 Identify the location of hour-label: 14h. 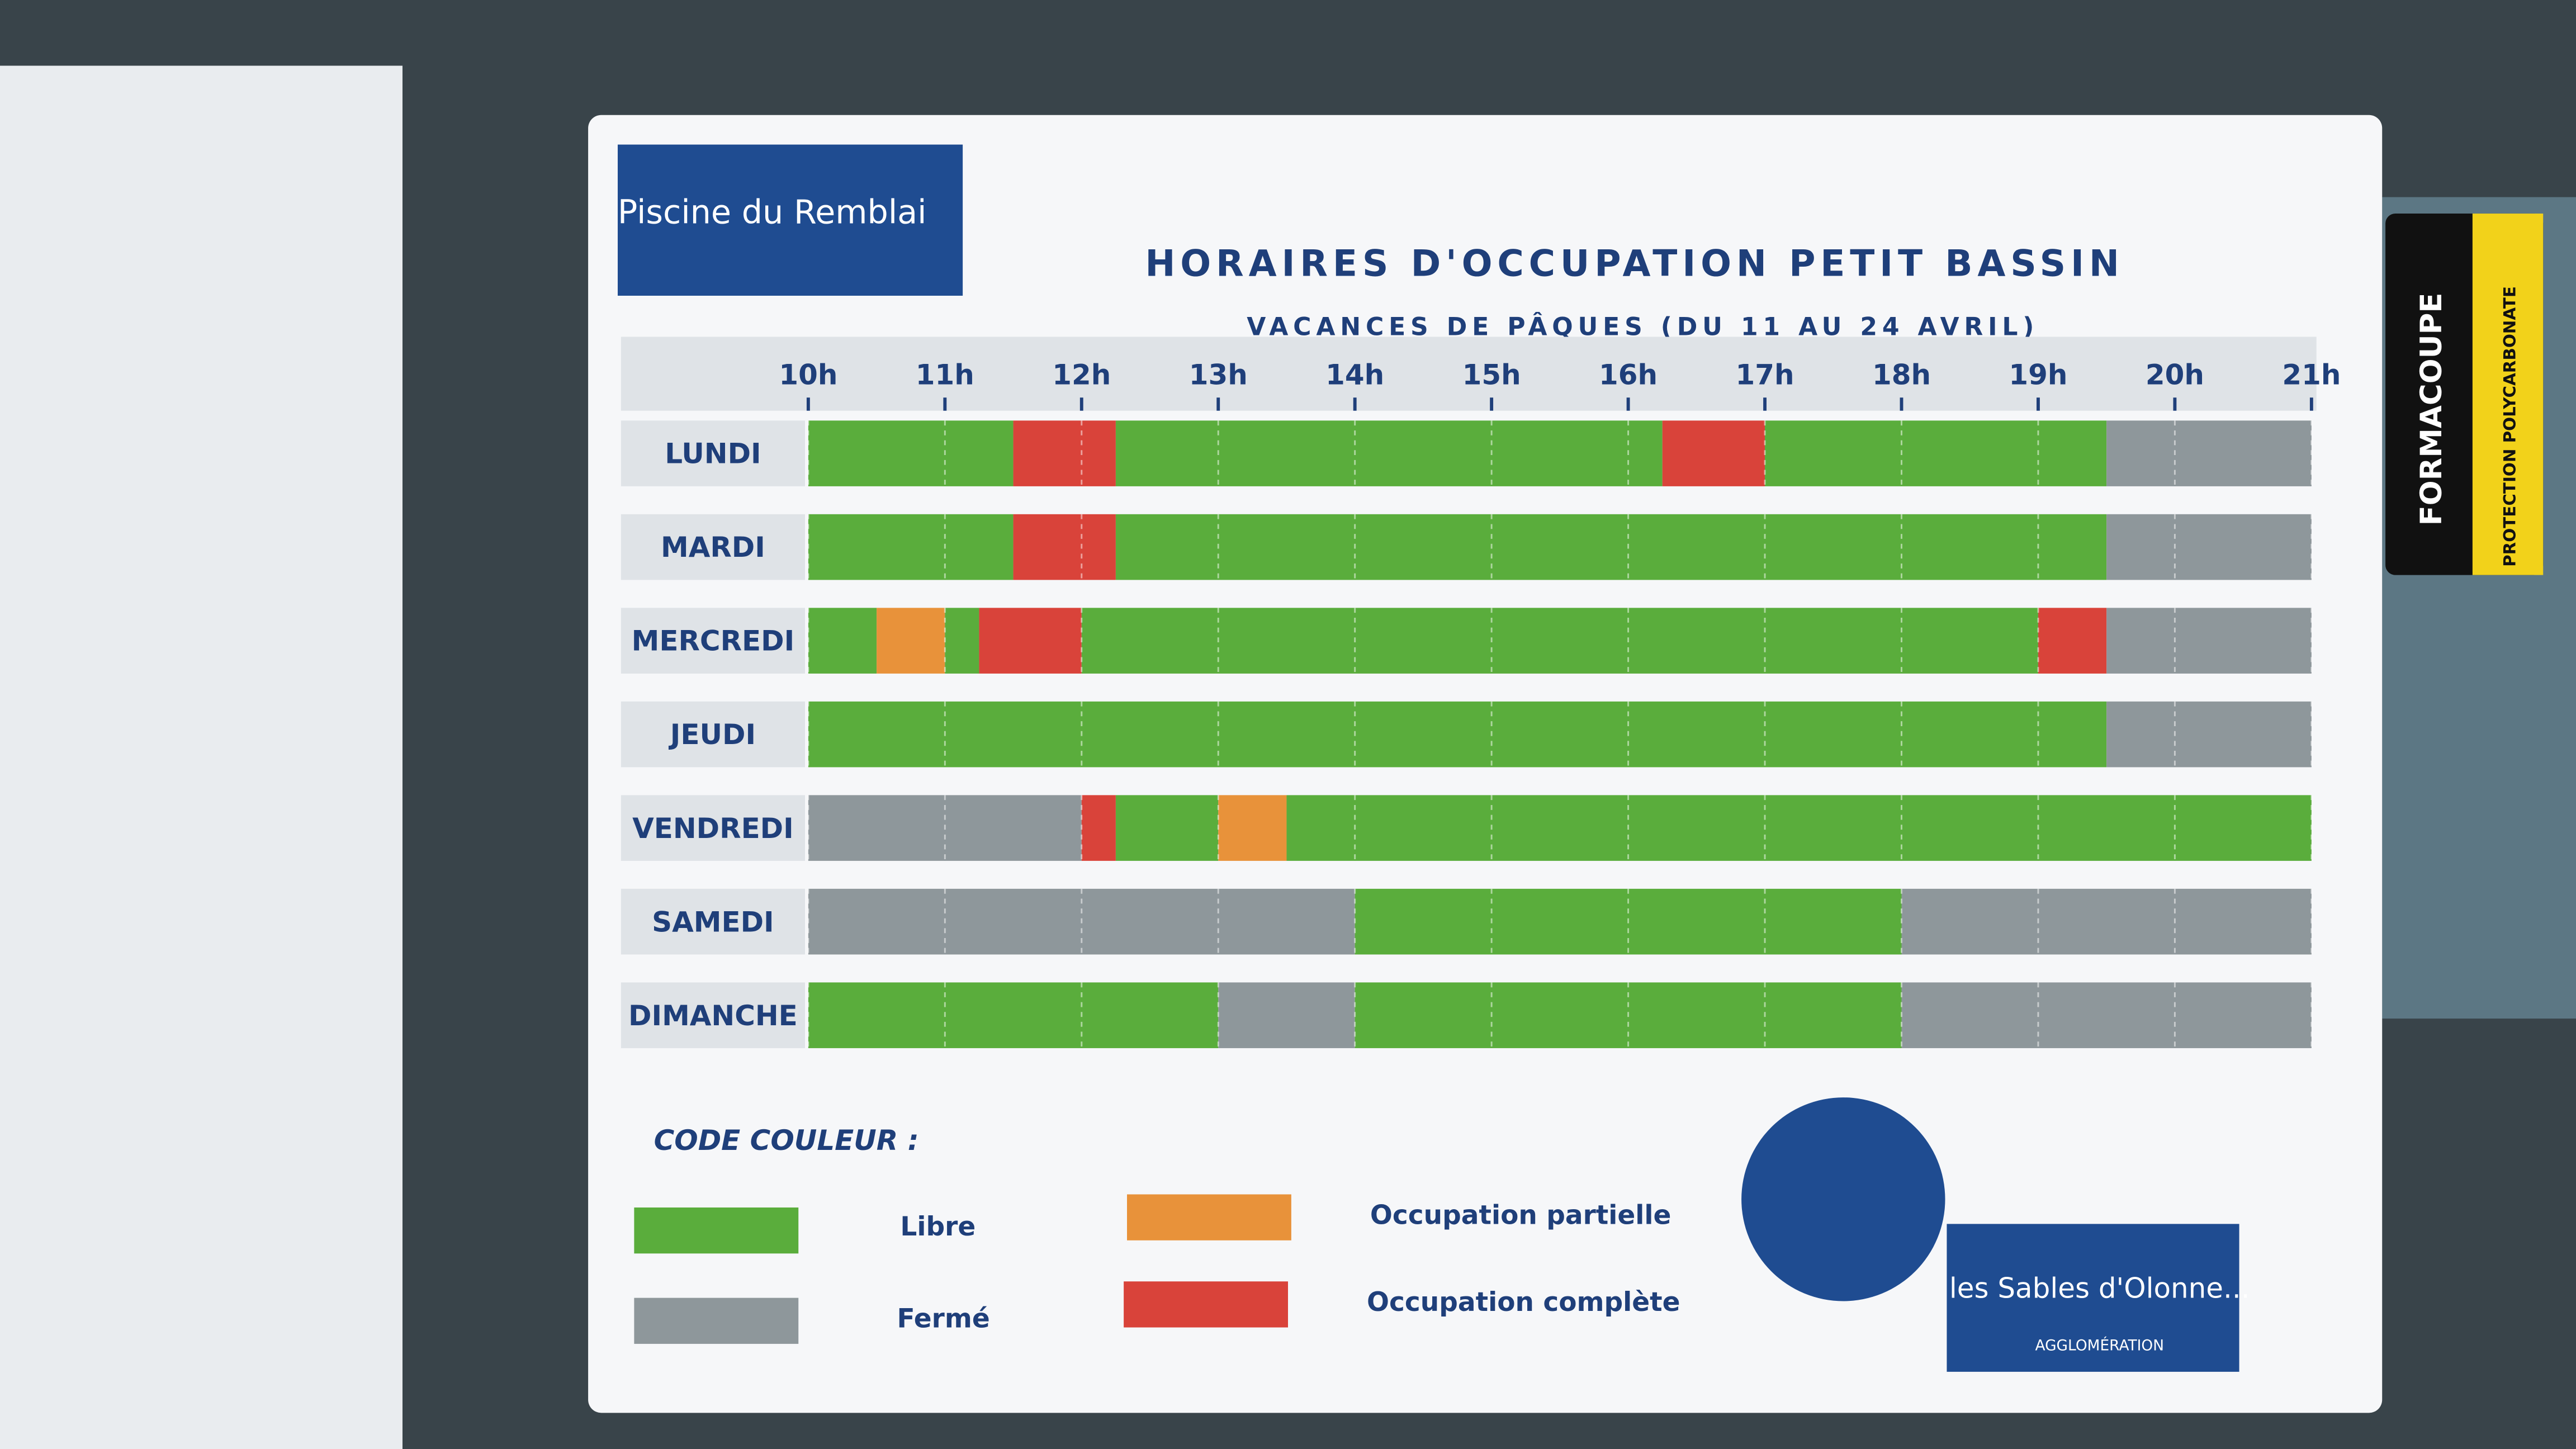
(1354, 375).